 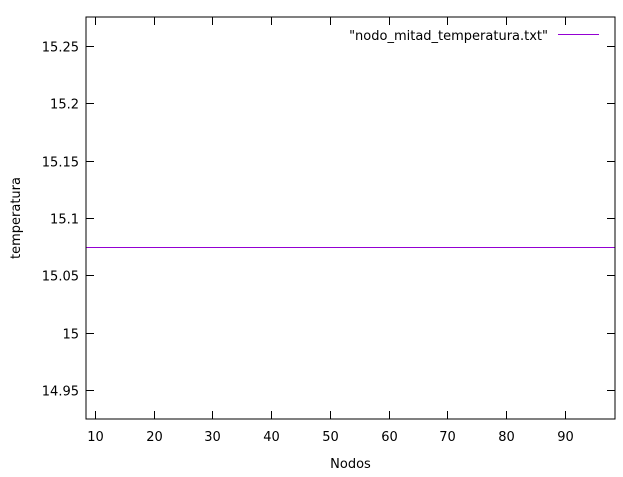 What do you see at coordinates (95, 437) in the screenshot?
I see `x-tick-label: 10` at bounding box center [95, 437].